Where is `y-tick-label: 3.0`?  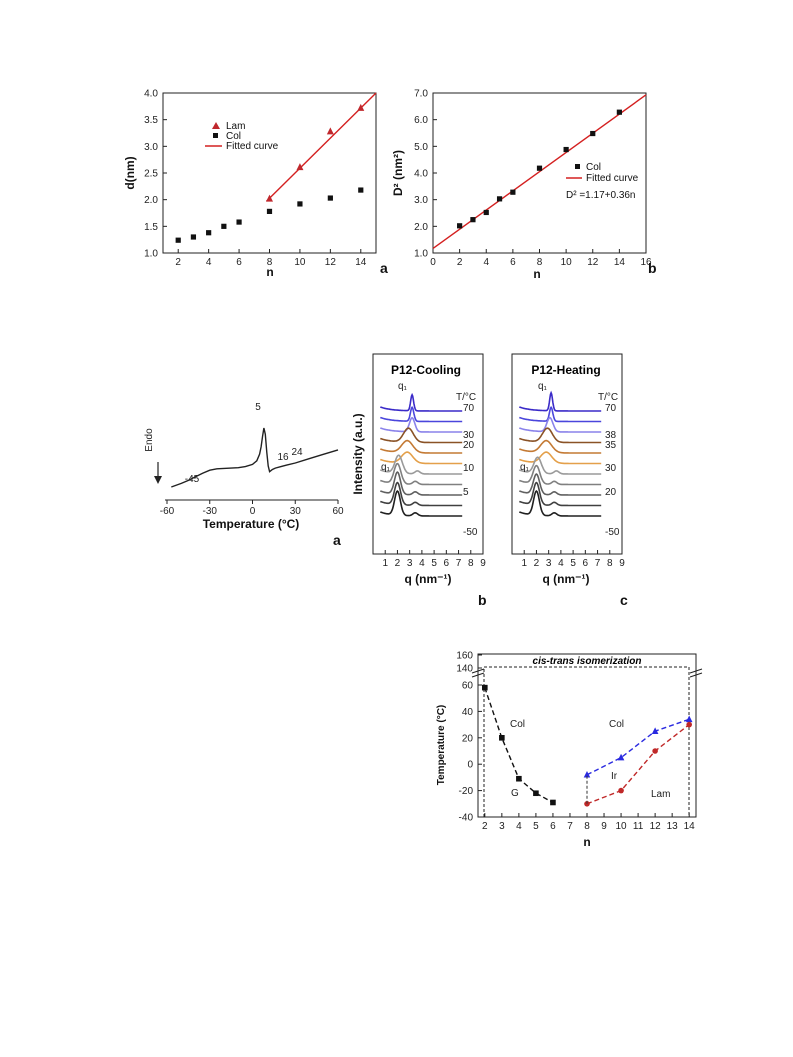 y-tick-label: 3.0 is located at coordinates (421, 200).